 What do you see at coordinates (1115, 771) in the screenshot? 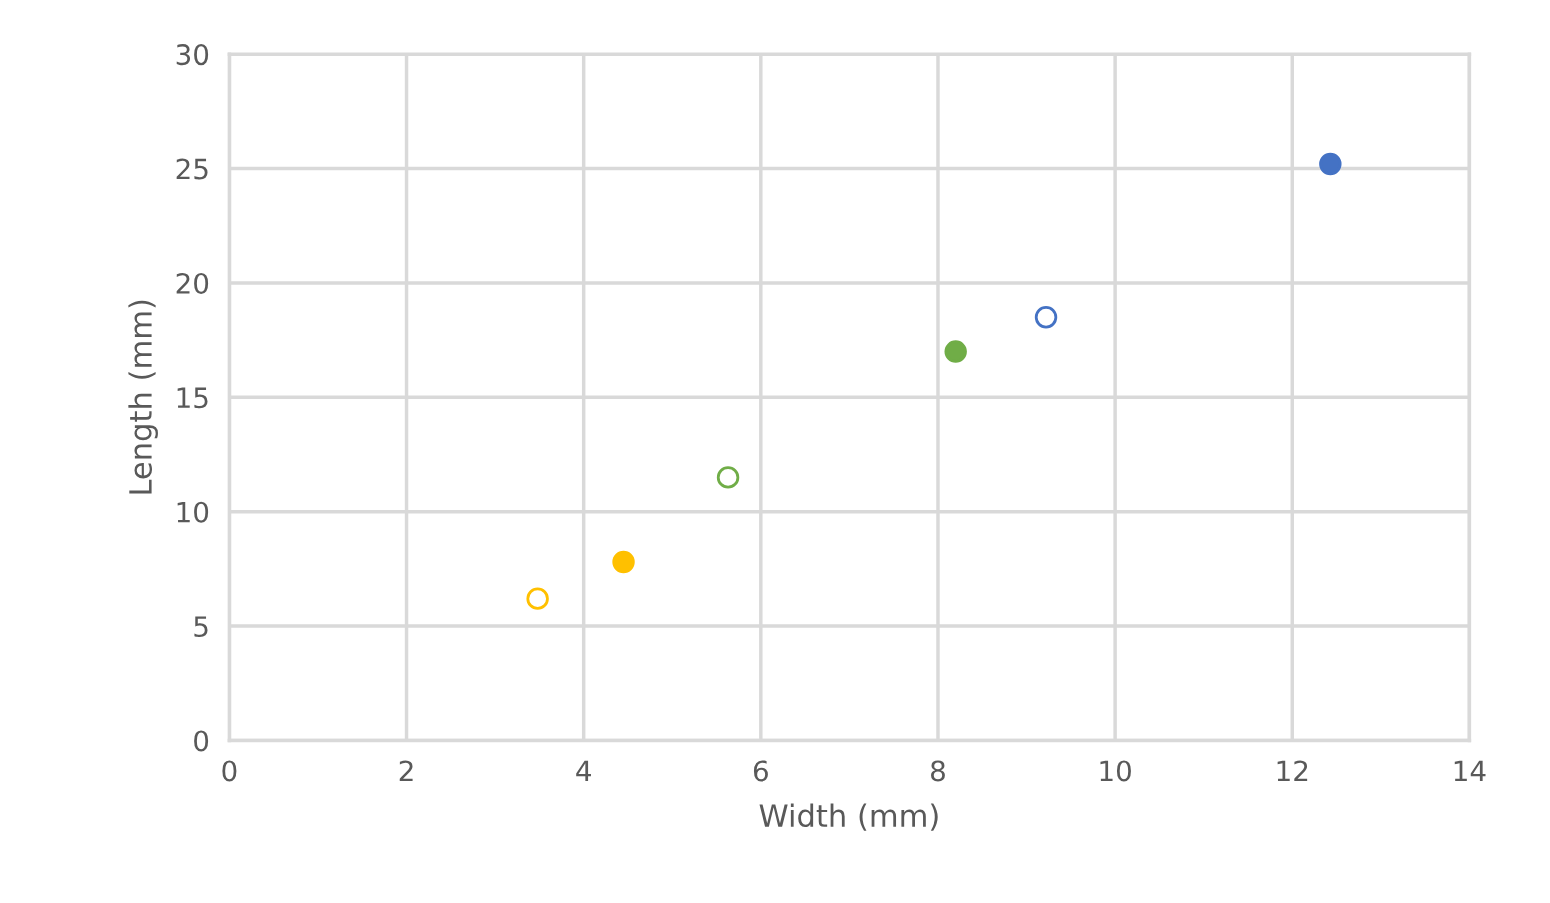
I see `x-tick-label: 10` at bounding box center [1115, 771].